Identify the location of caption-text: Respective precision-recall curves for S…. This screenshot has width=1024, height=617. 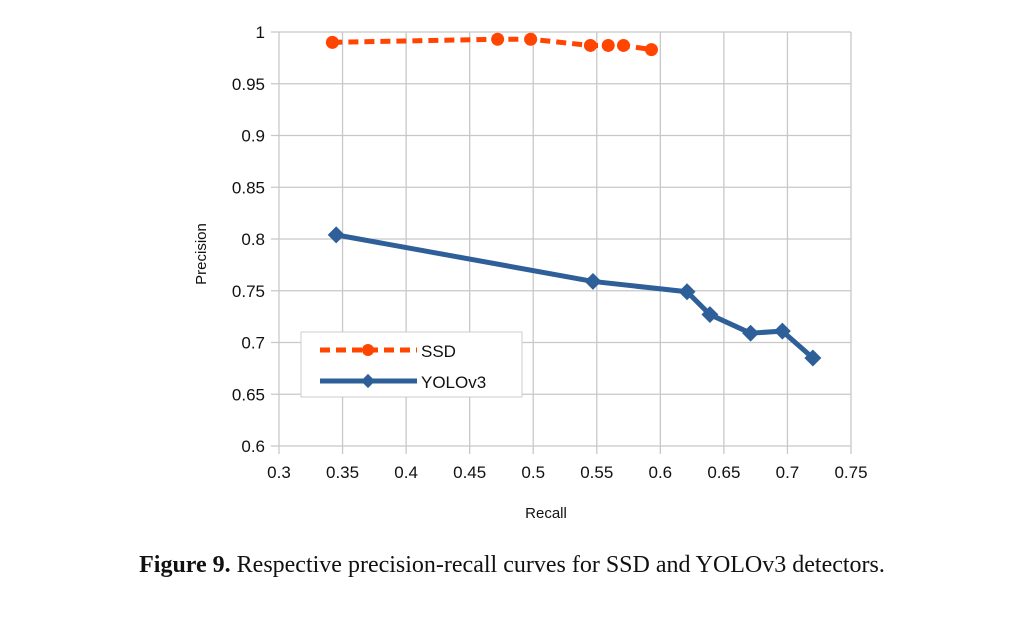
(557, 565).